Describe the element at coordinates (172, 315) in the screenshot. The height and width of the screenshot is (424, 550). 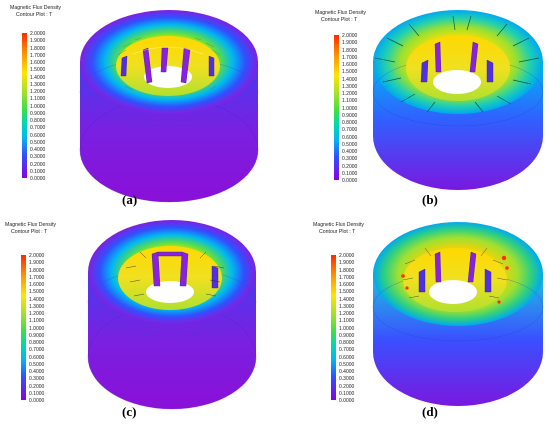
I see `motor-model-c` at that location.